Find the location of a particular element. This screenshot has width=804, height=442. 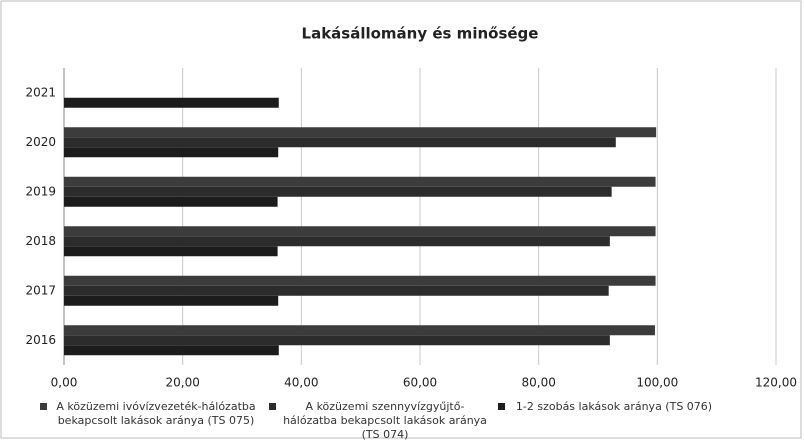

y-tick-label: 2018 is located at coordinates (40, 241).